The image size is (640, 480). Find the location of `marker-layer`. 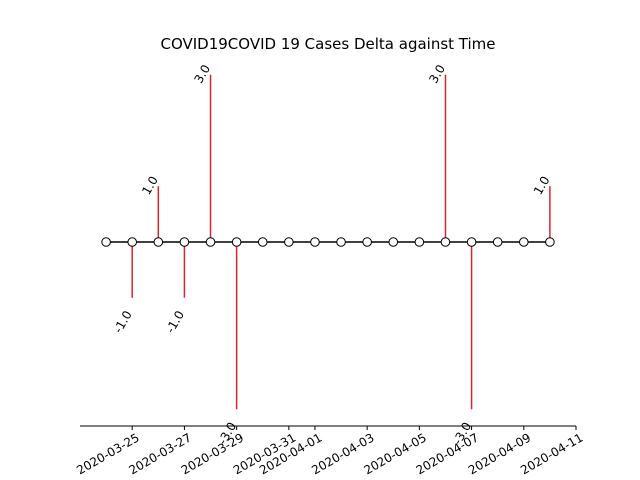

marker-layer is located at coordinates (328, 242).